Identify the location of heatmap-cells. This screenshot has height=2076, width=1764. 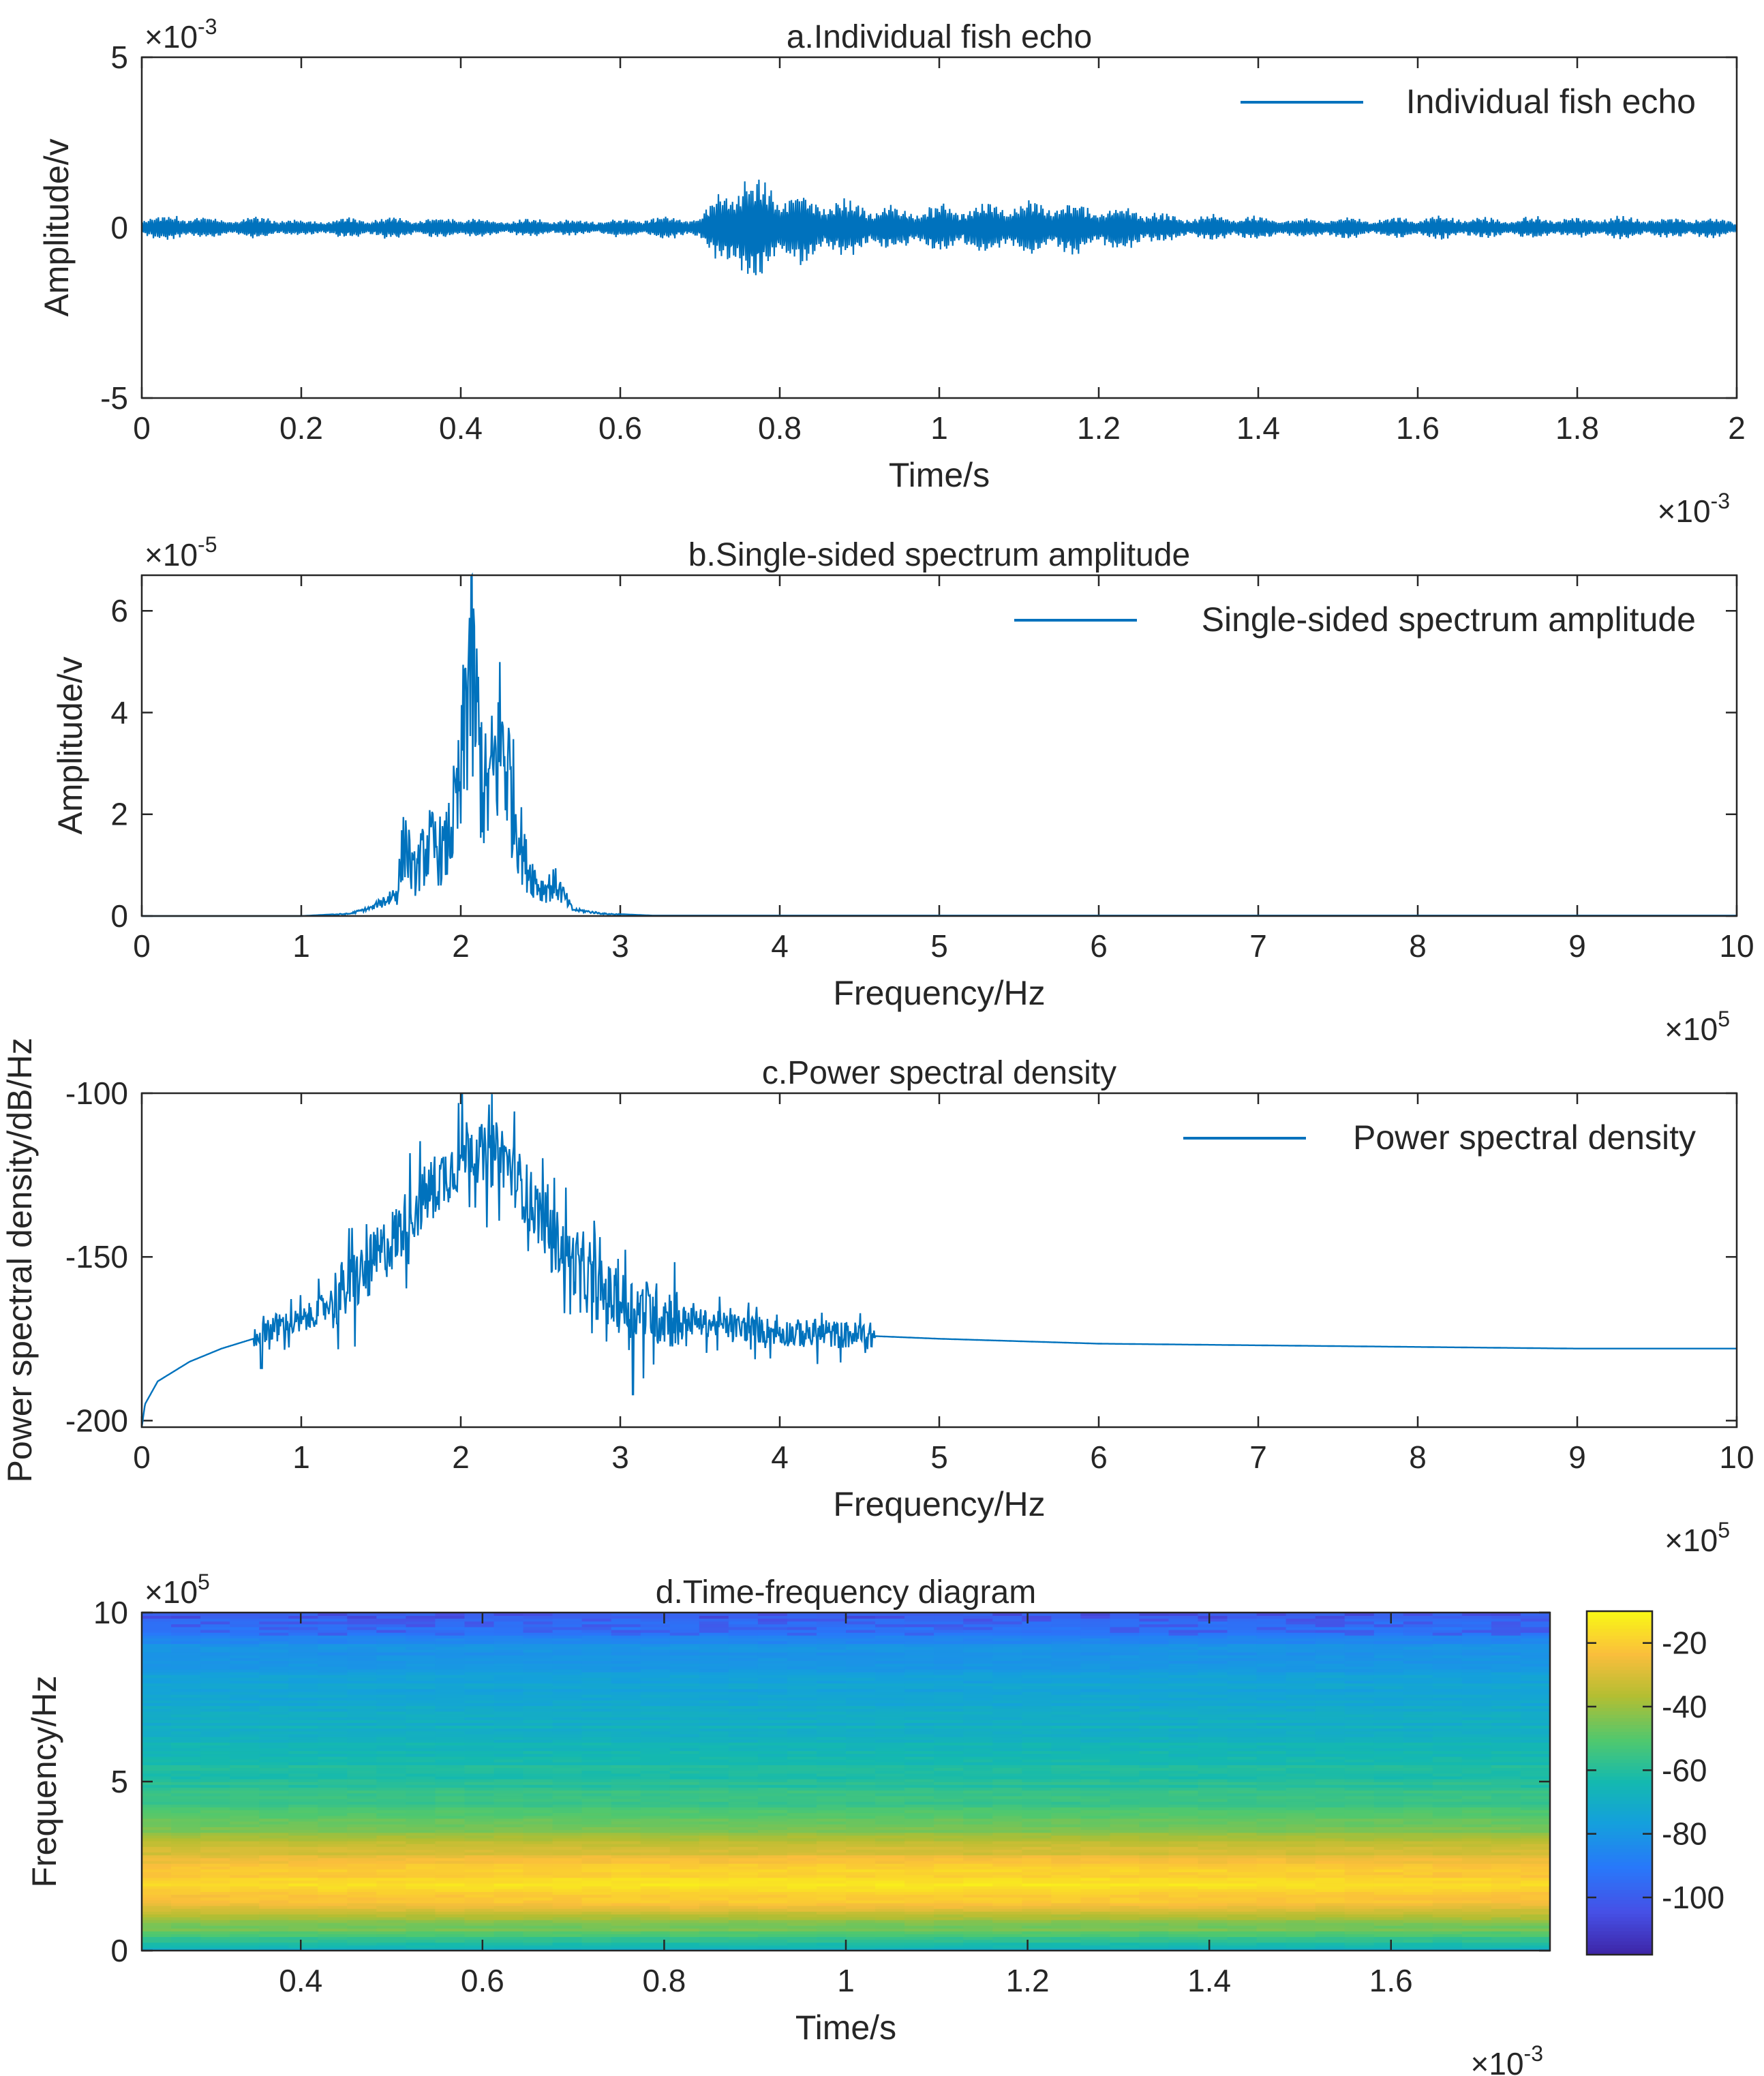
(846, 1782).